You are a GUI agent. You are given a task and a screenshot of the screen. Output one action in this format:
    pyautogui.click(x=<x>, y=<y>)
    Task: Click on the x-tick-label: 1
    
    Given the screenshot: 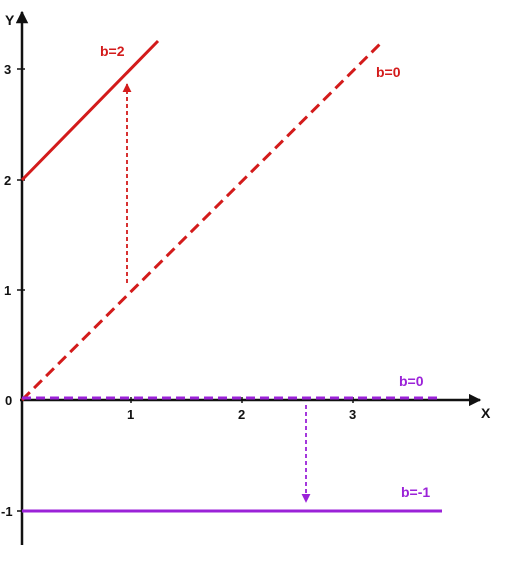 What is the action you would take?
    pyautogui.click(x=130, y=414)
    